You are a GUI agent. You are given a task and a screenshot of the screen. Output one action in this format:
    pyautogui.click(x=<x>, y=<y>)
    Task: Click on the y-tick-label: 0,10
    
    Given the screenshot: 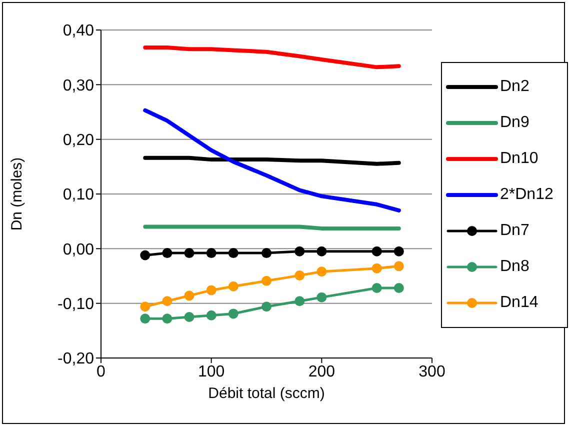 What is the action you would take?
    pyautogui.click(x=78, y=195)
    